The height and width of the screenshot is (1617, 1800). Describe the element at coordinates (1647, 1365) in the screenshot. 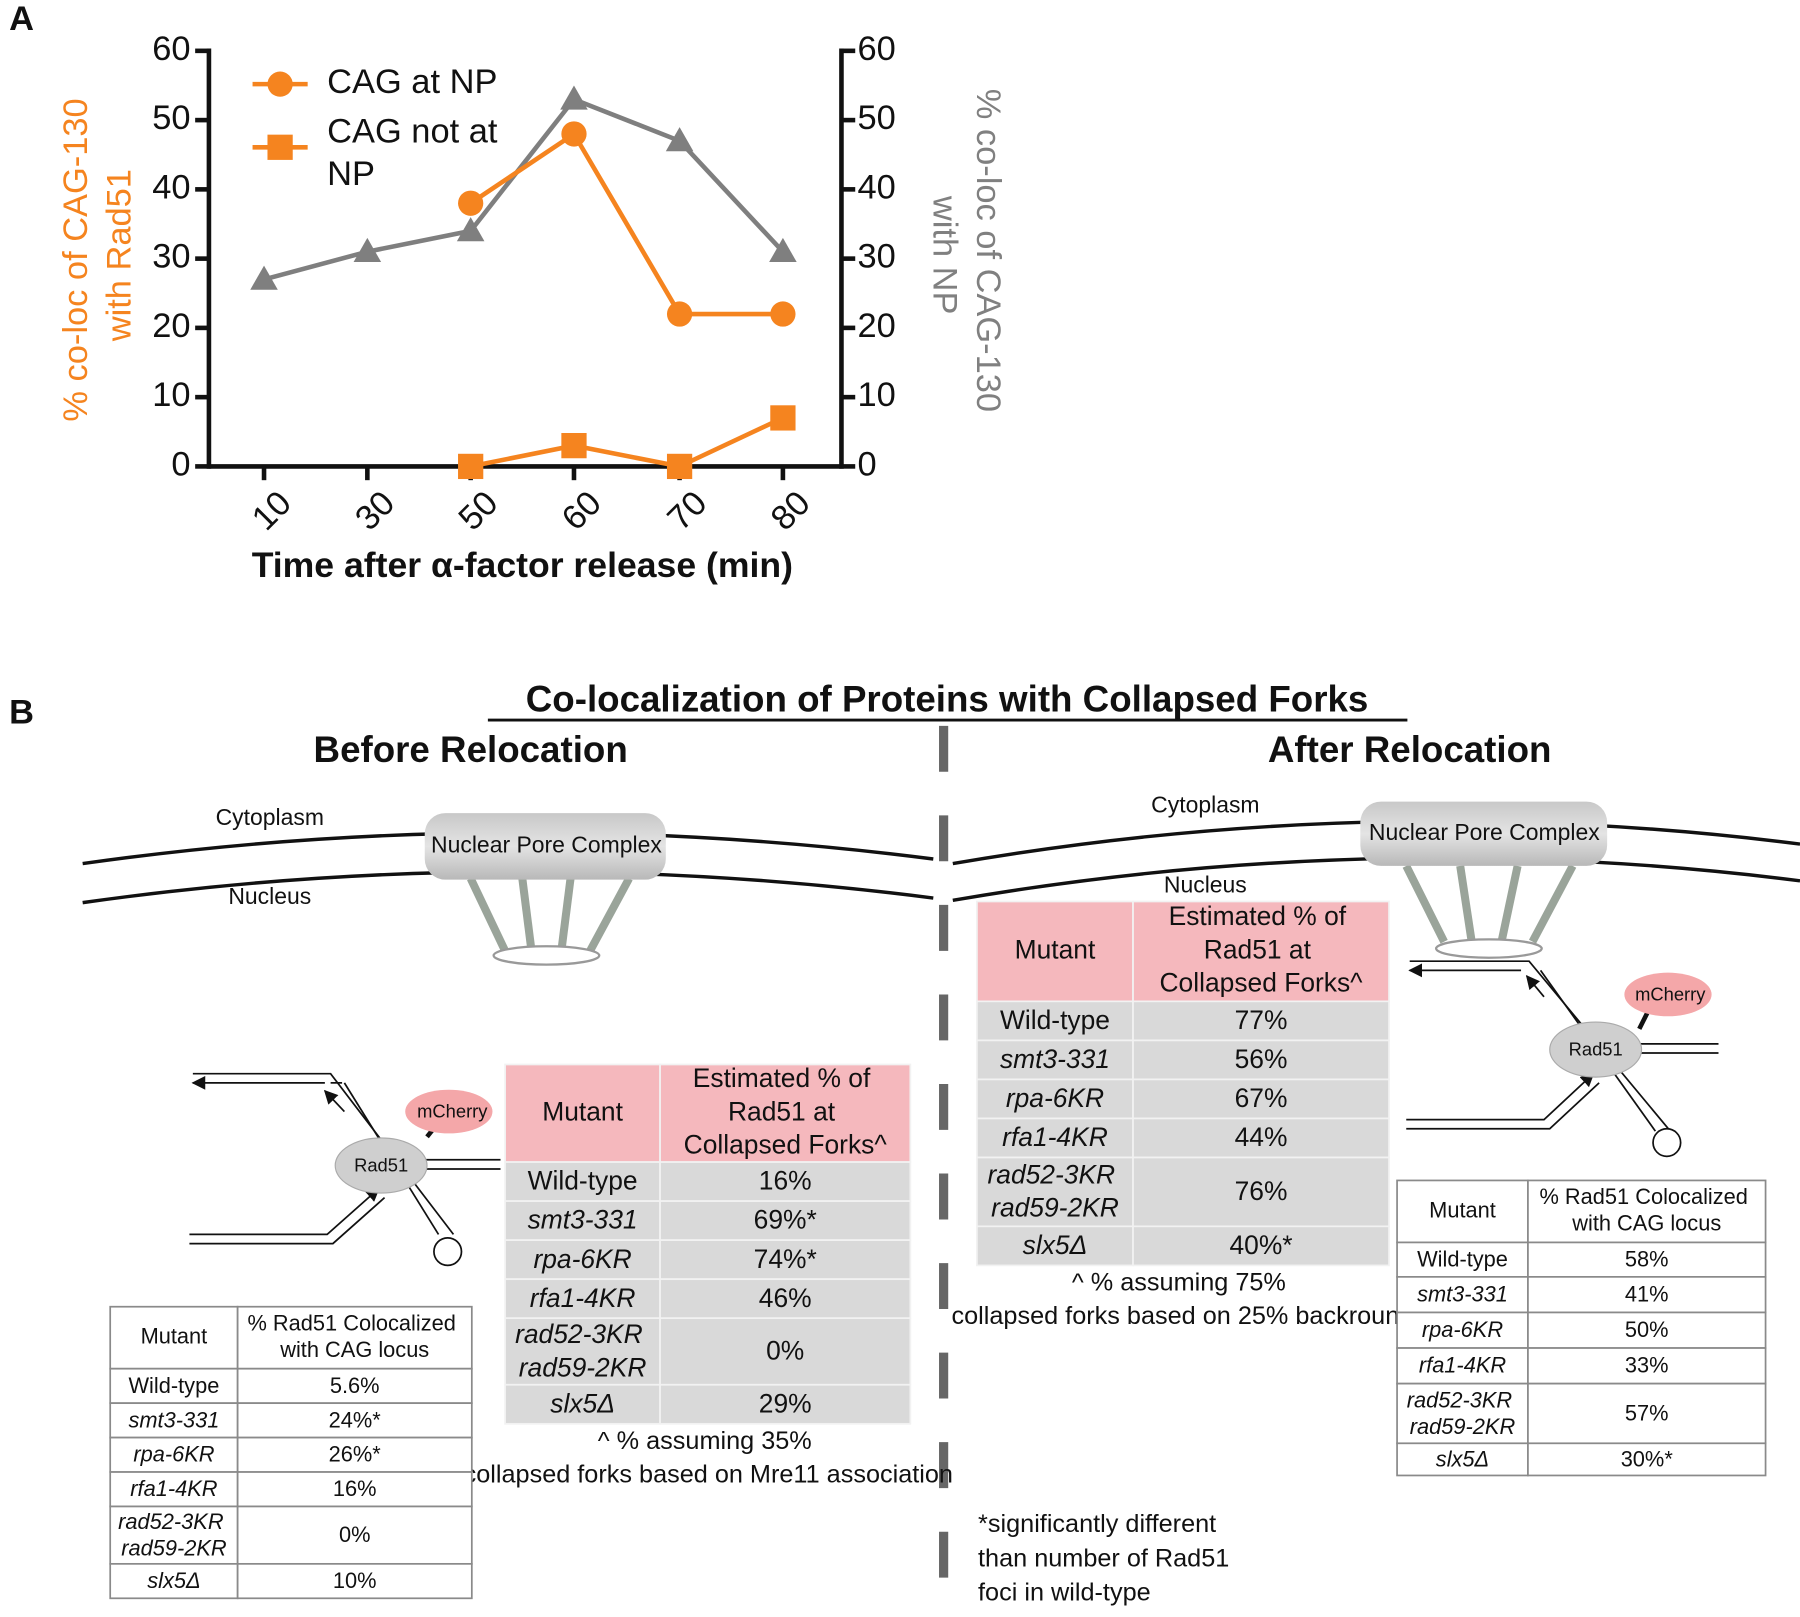

I see `table-value: 33%` at that location.